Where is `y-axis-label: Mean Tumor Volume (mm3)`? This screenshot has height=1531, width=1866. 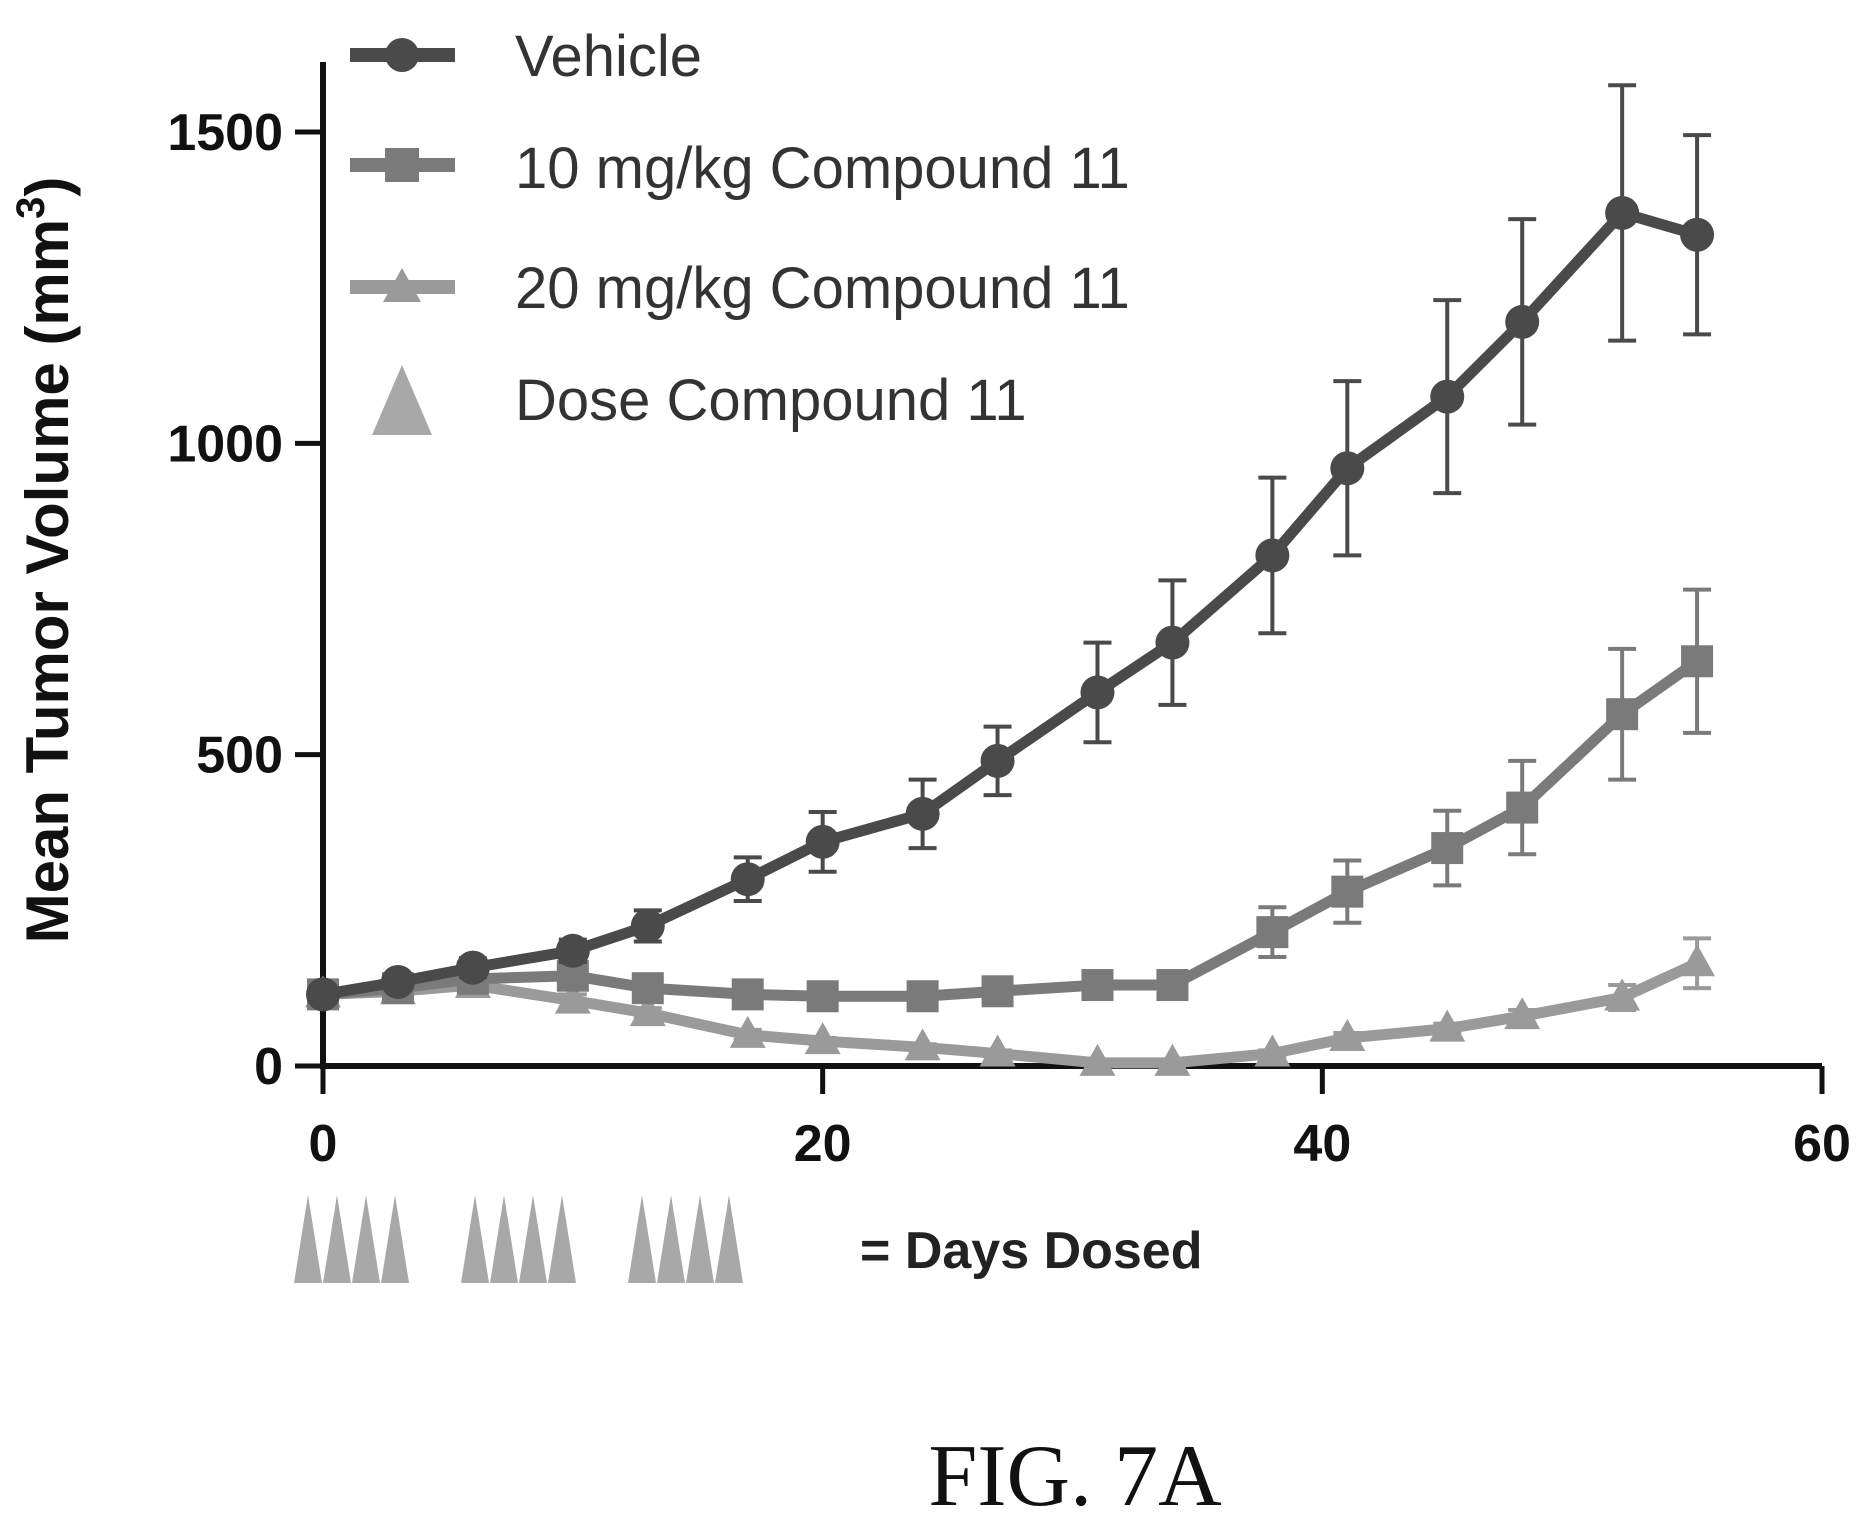 y-axis-label: Mean Tumor Volume (mm3) is located at coordinates (45, 560).